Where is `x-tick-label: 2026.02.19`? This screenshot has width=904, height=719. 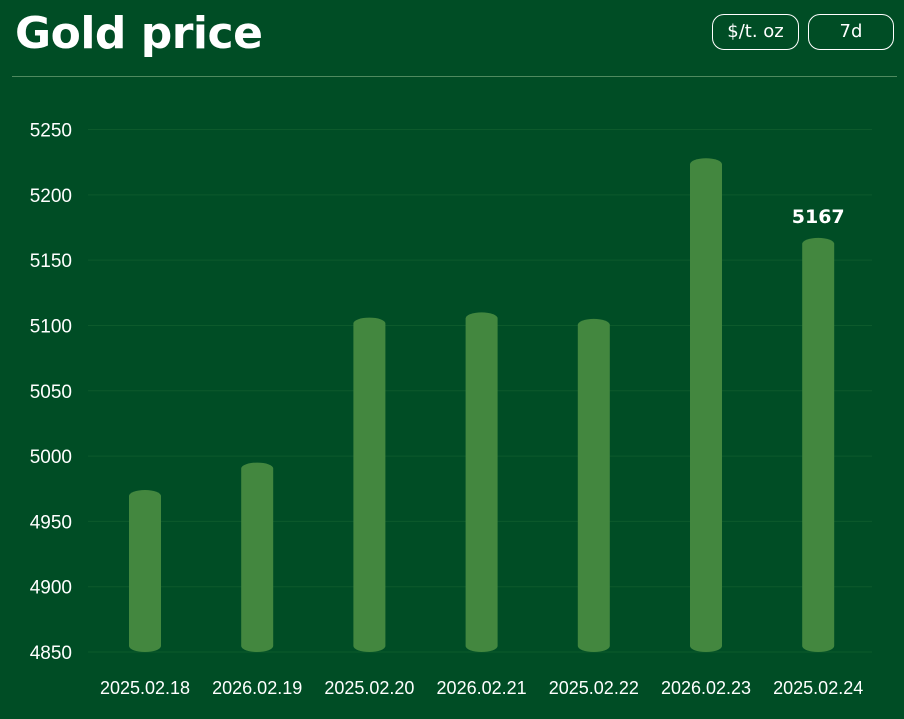 x-tick-label: 2026.02.19 is located at coordinates (257, 688).